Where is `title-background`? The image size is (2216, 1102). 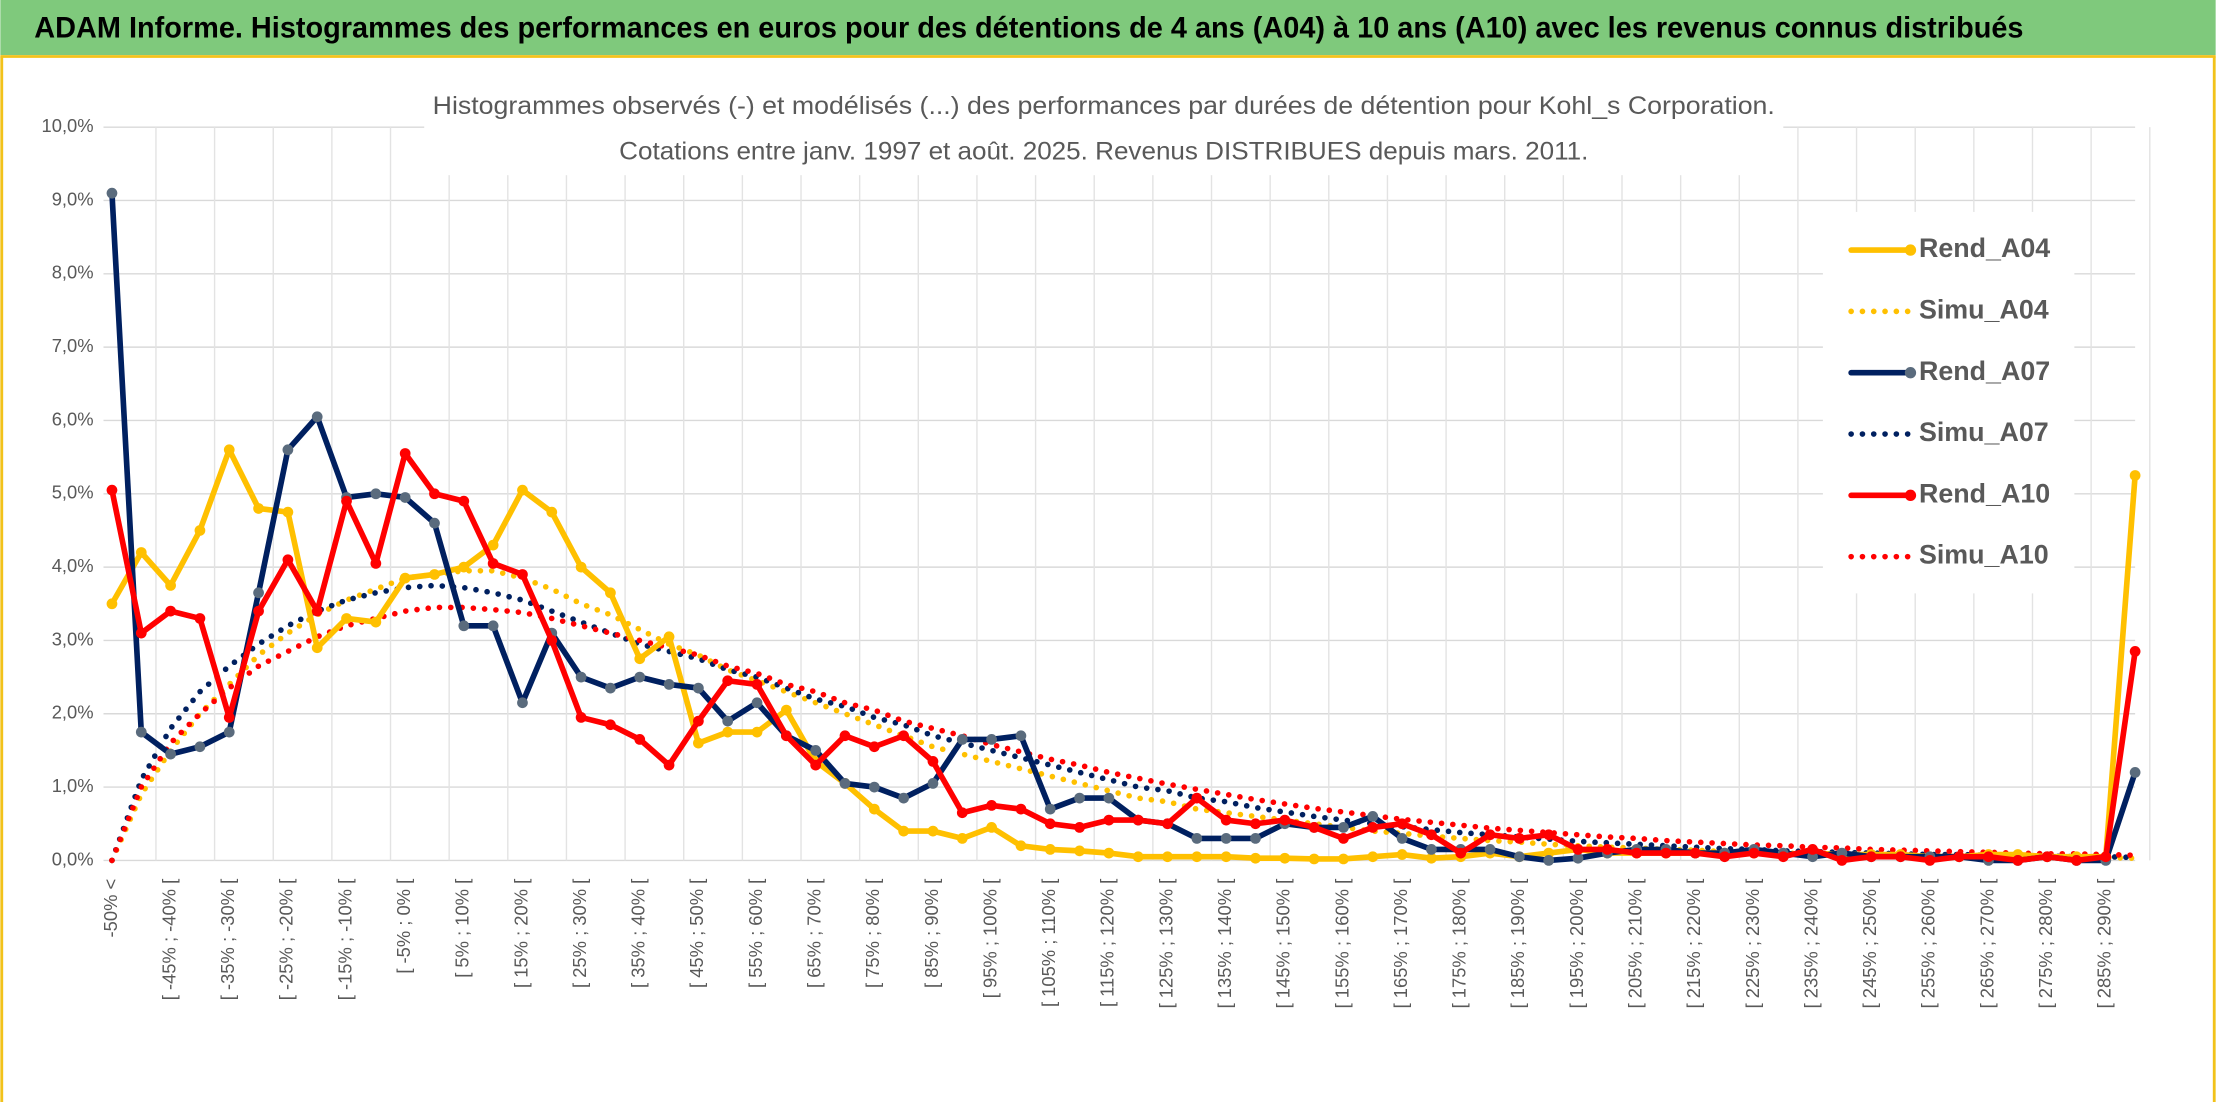 title-background is located at coordinates (1104, 130).